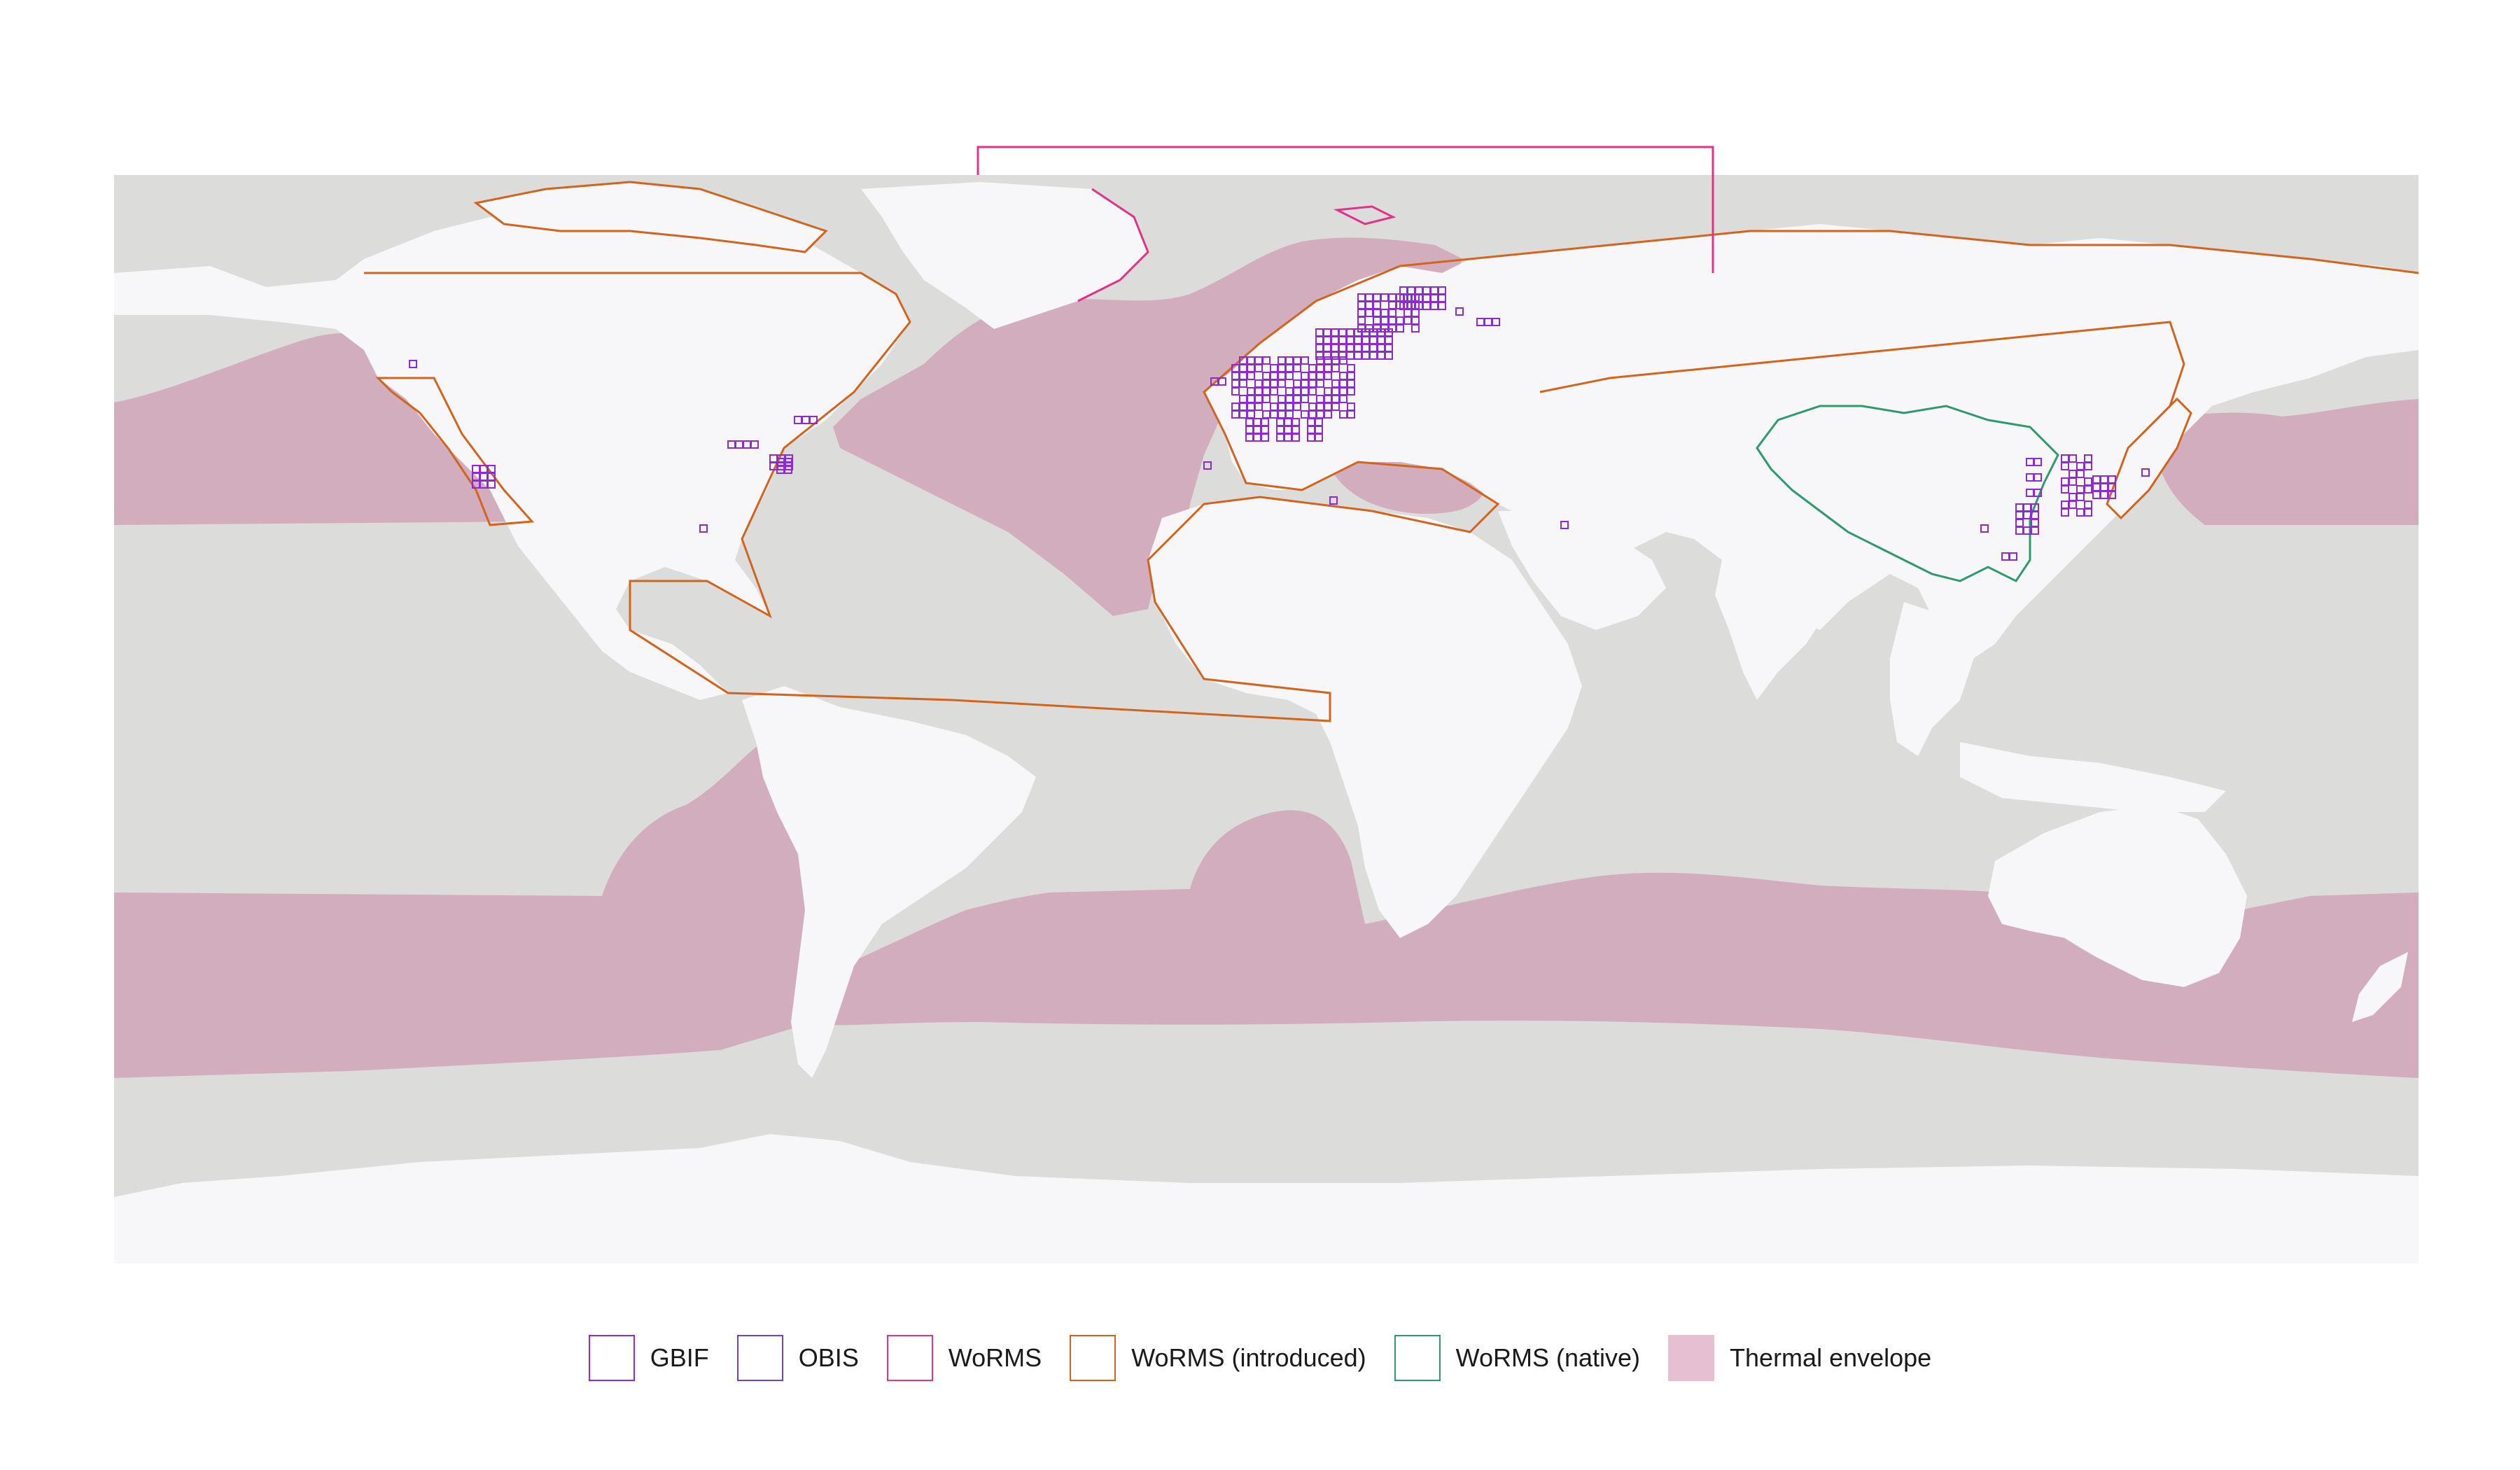 The height and width of the screenshot is (1470, 2520). What do you see at coordinates (995, 1357) in the screenshot?
I see `legend-label-worms: WoRMS` at bounding box center [995, 1357].